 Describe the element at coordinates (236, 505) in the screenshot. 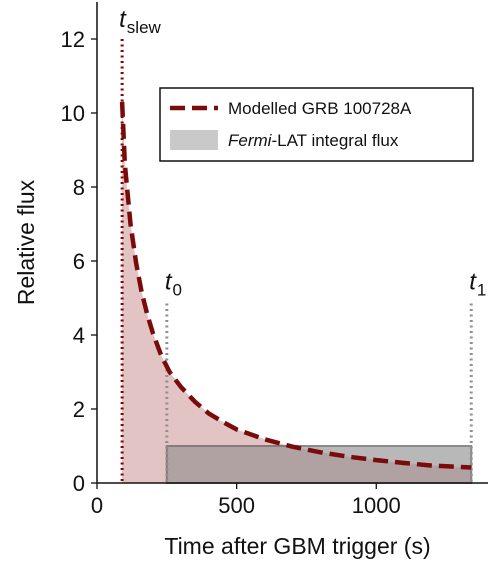

I see `x-tick-label: 500` at that location.